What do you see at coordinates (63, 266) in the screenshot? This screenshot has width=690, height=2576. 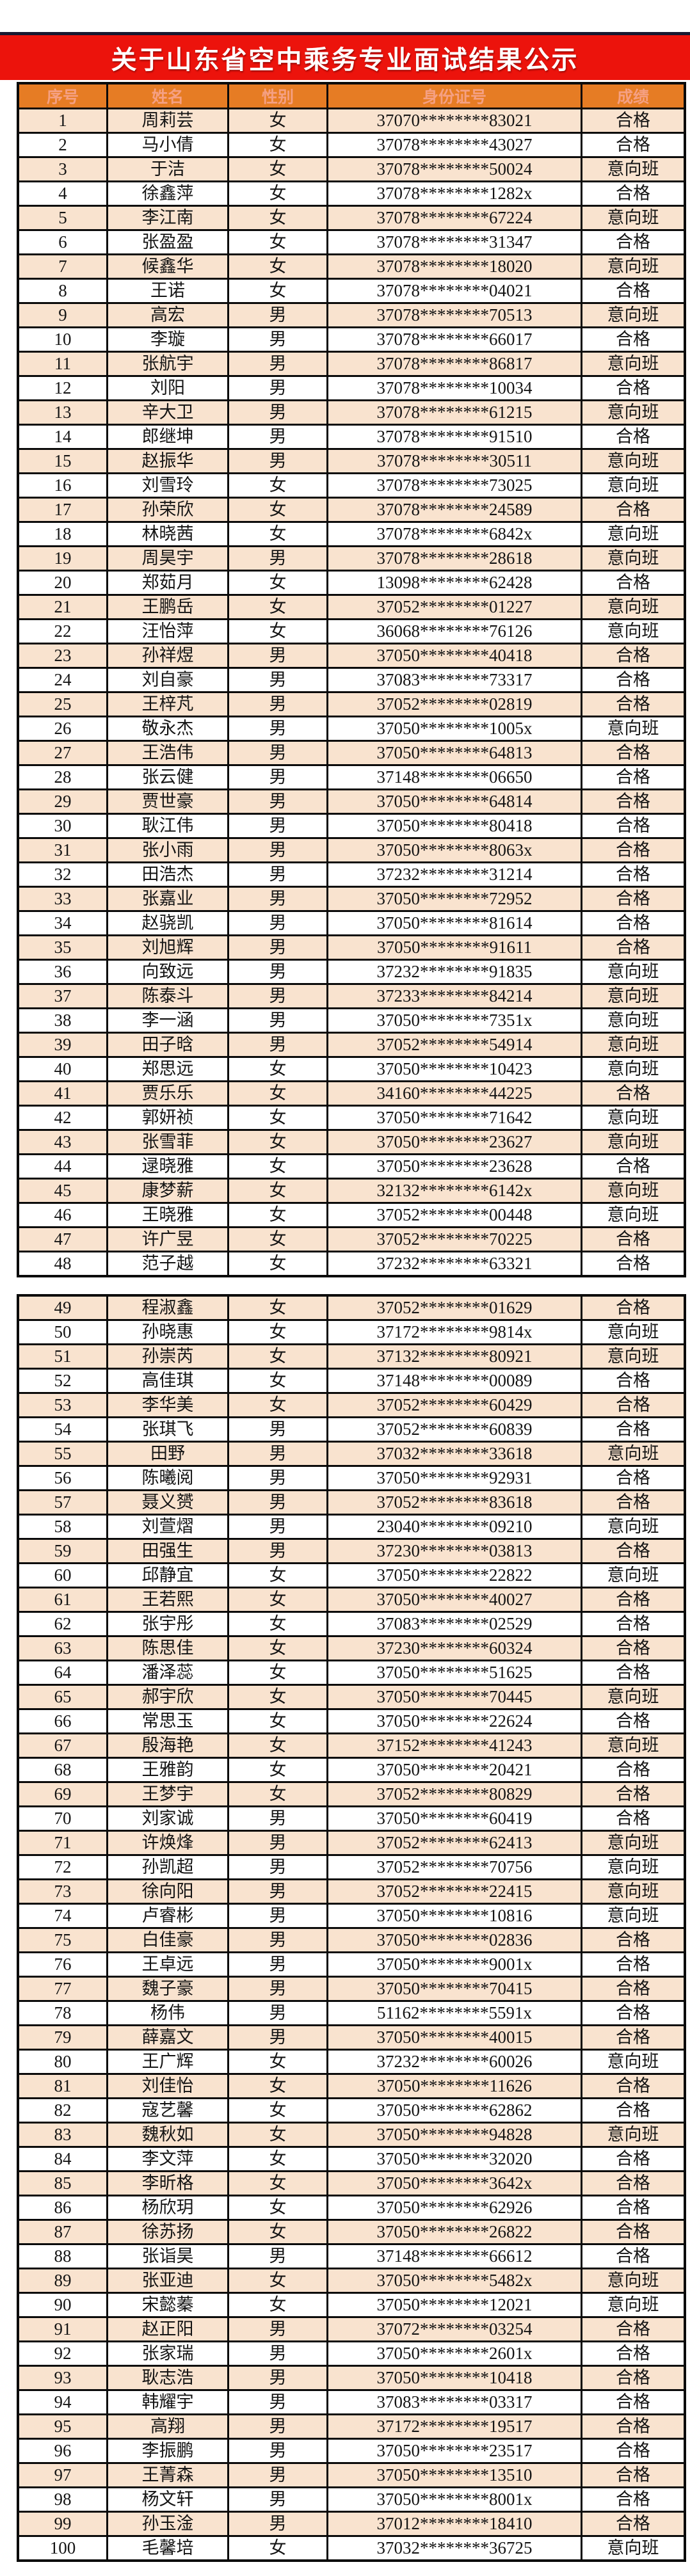 I see `cell-no: 7` at bounding box center [63, 266].